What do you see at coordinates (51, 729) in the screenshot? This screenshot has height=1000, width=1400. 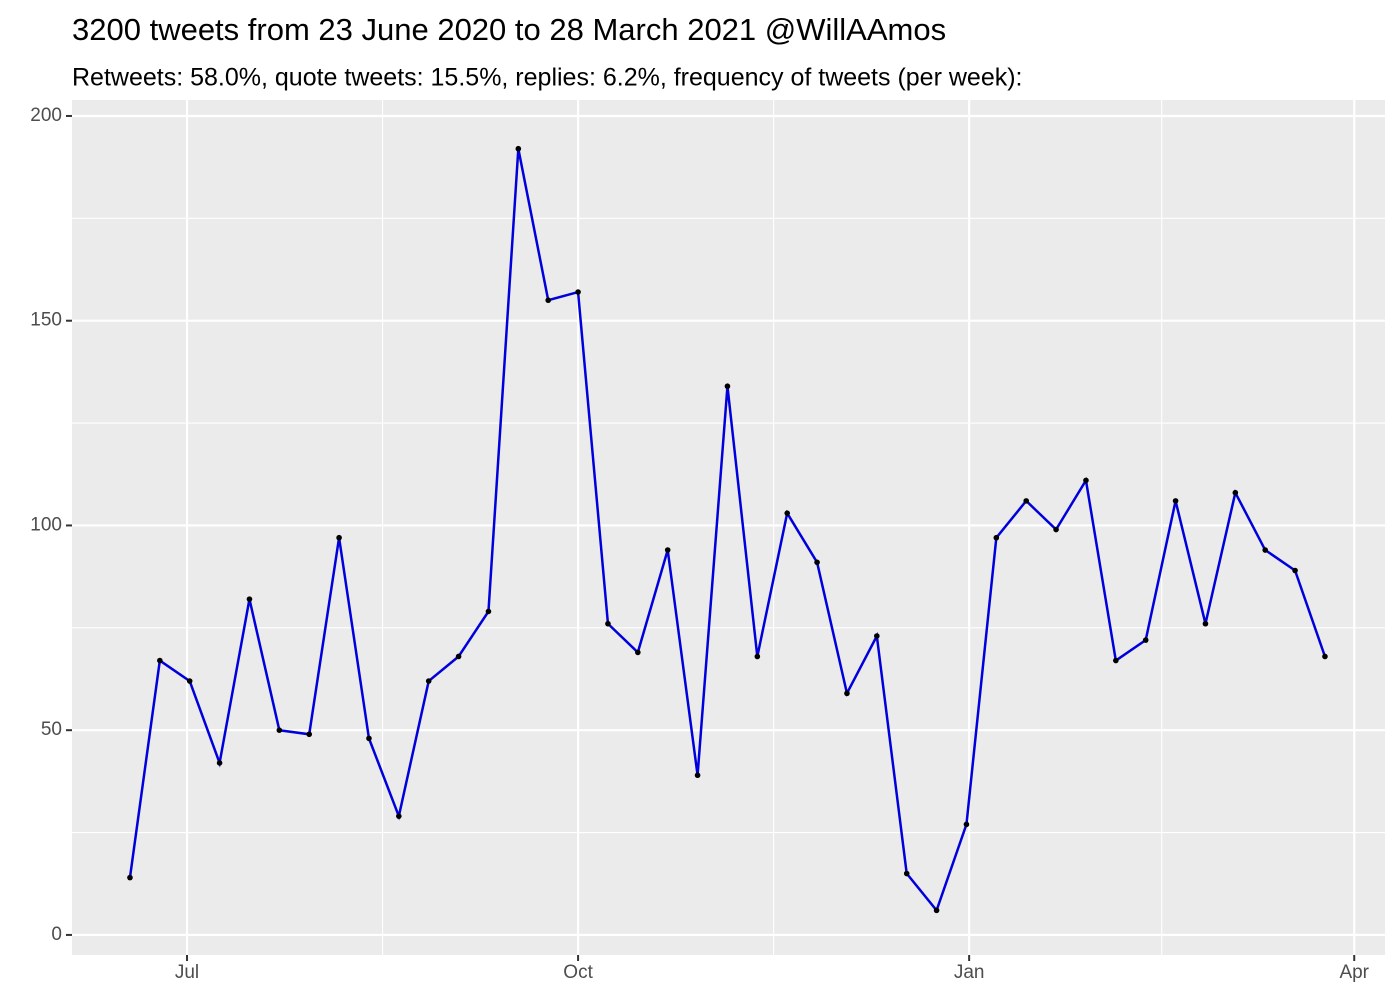 I see `y-tick-label: 50` at bounding box center [51, 729].